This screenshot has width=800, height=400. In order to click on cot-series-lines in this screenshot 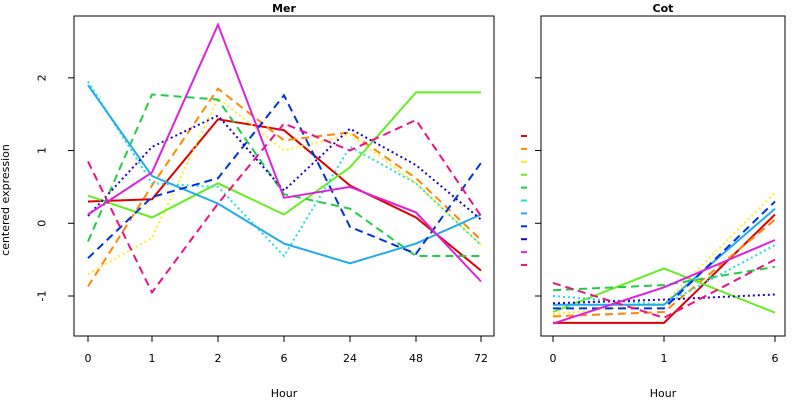, I will do `click(664, 258)`.